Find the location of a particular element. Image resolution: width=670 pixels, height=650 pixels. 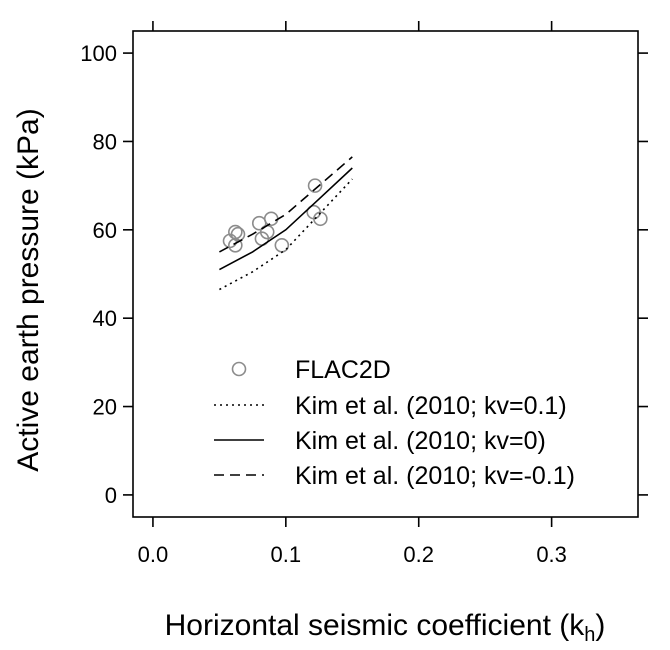

y-tick-label: 0 is located at coordinates (111, 495).